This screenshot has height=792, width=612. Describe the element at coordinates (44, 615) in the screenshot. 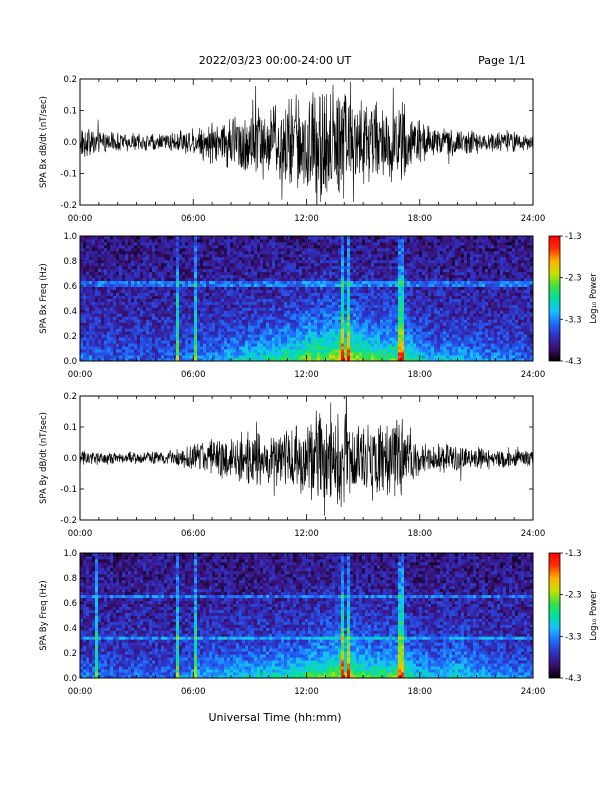

I see `y-axis-label: SPA By Freq (Hz)` at that location.